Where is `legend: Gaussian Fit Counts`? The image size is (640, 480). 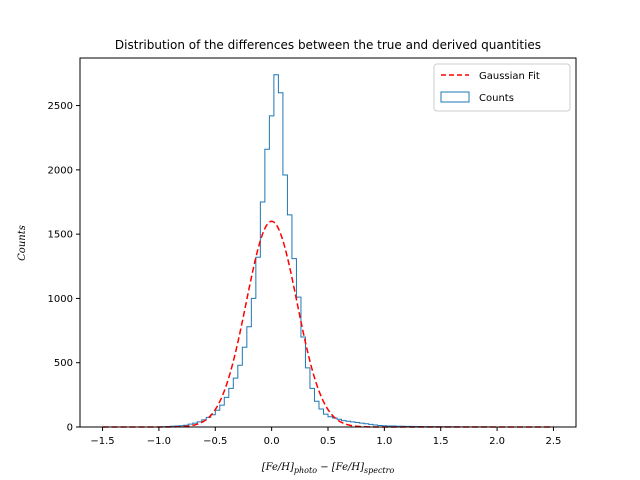 legend: Gaussian Fit Counts is located at coordinates (502, 87).